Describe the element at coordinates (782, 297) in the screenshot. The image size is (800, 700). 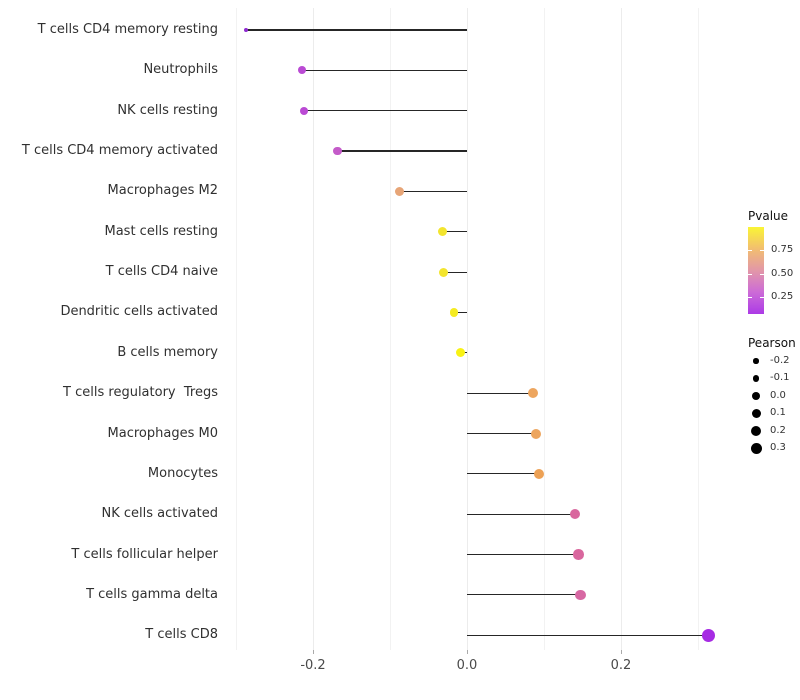
I see `colorbar-tick-label: 0.25` at that location.